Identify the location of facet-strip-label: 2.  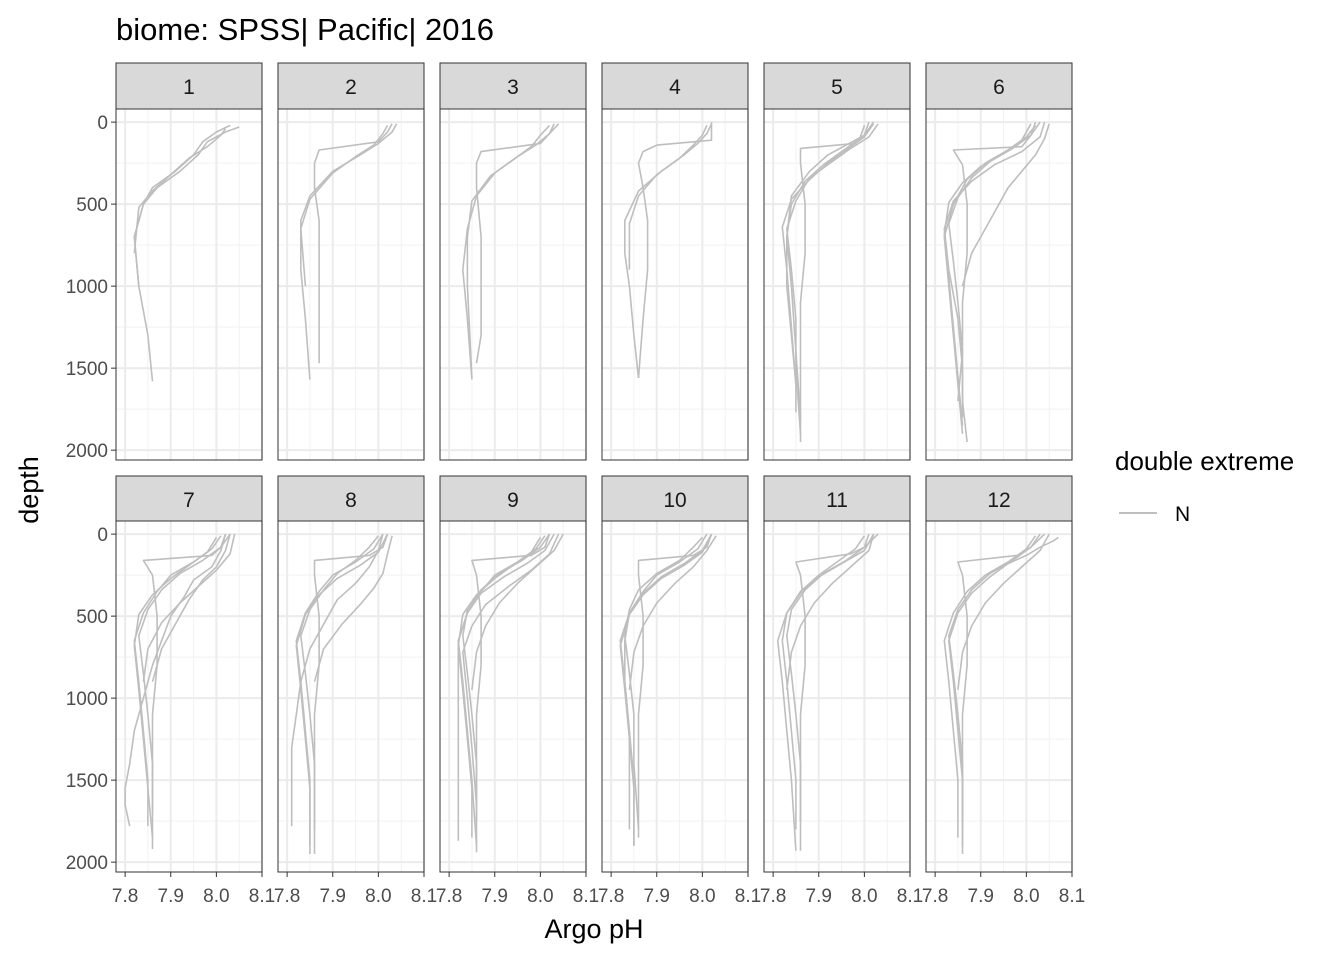
(351, 87).